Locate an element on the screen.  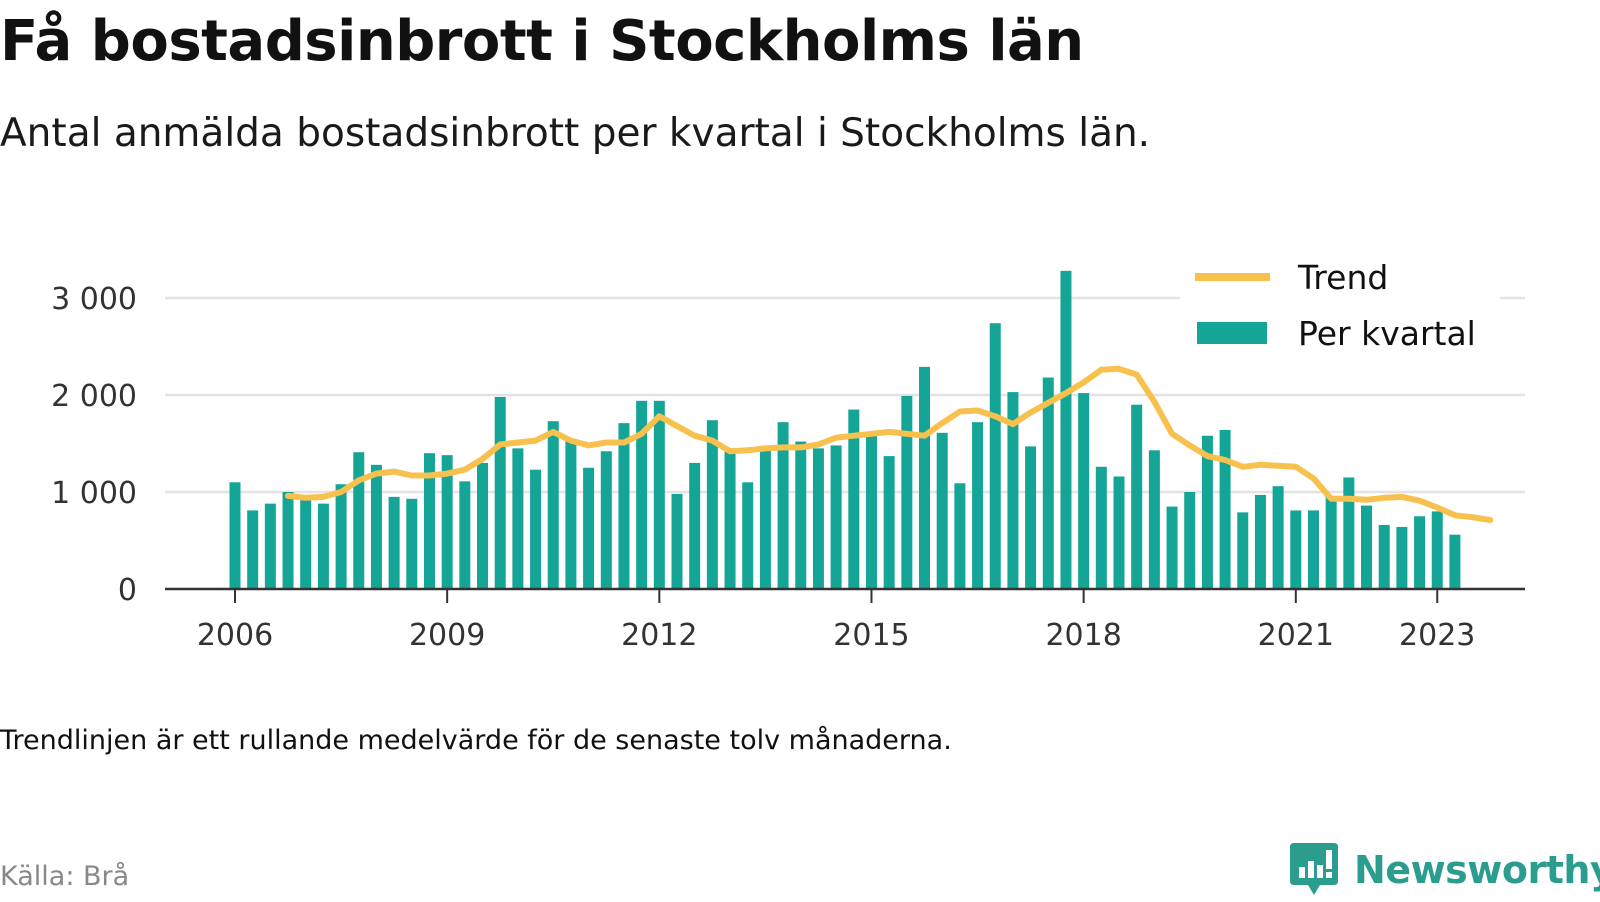
source-label: Källa: Brå is located at coordinates (65, 876).